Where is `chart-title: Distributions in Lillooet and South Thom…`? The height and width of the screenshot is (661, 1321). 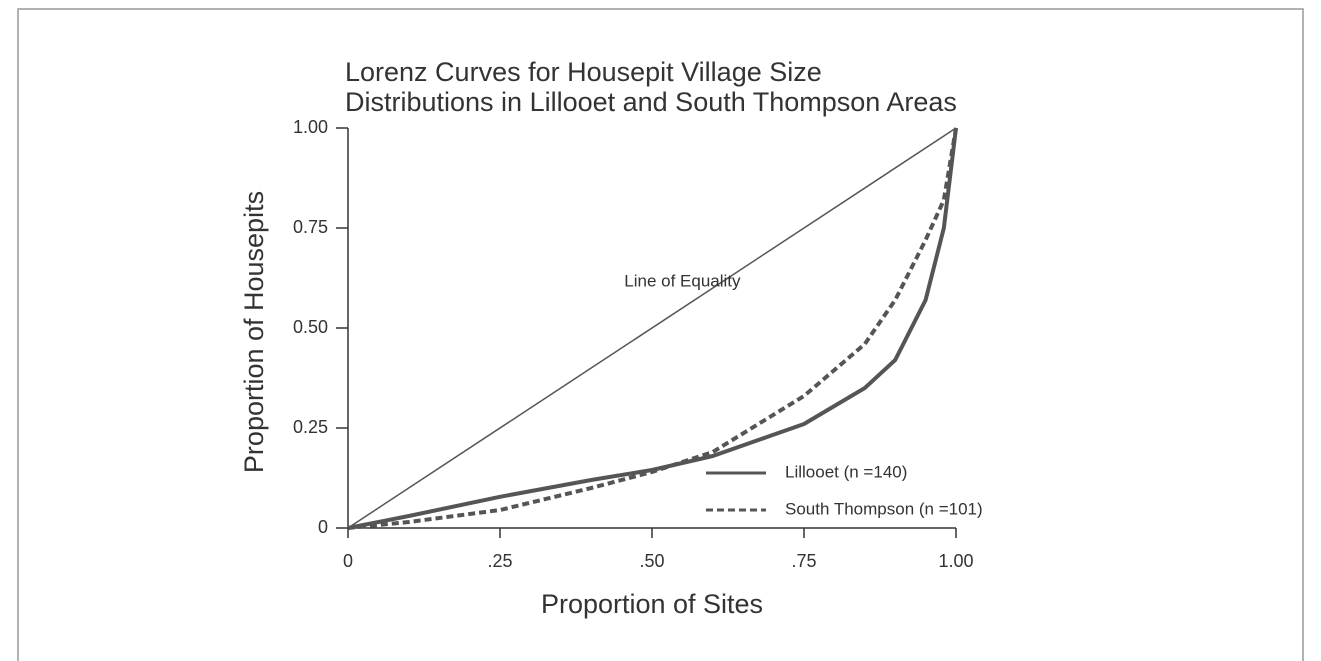
chart-title: Distributions in Lillooet and South Thom… is located at coordinates (651, 102).